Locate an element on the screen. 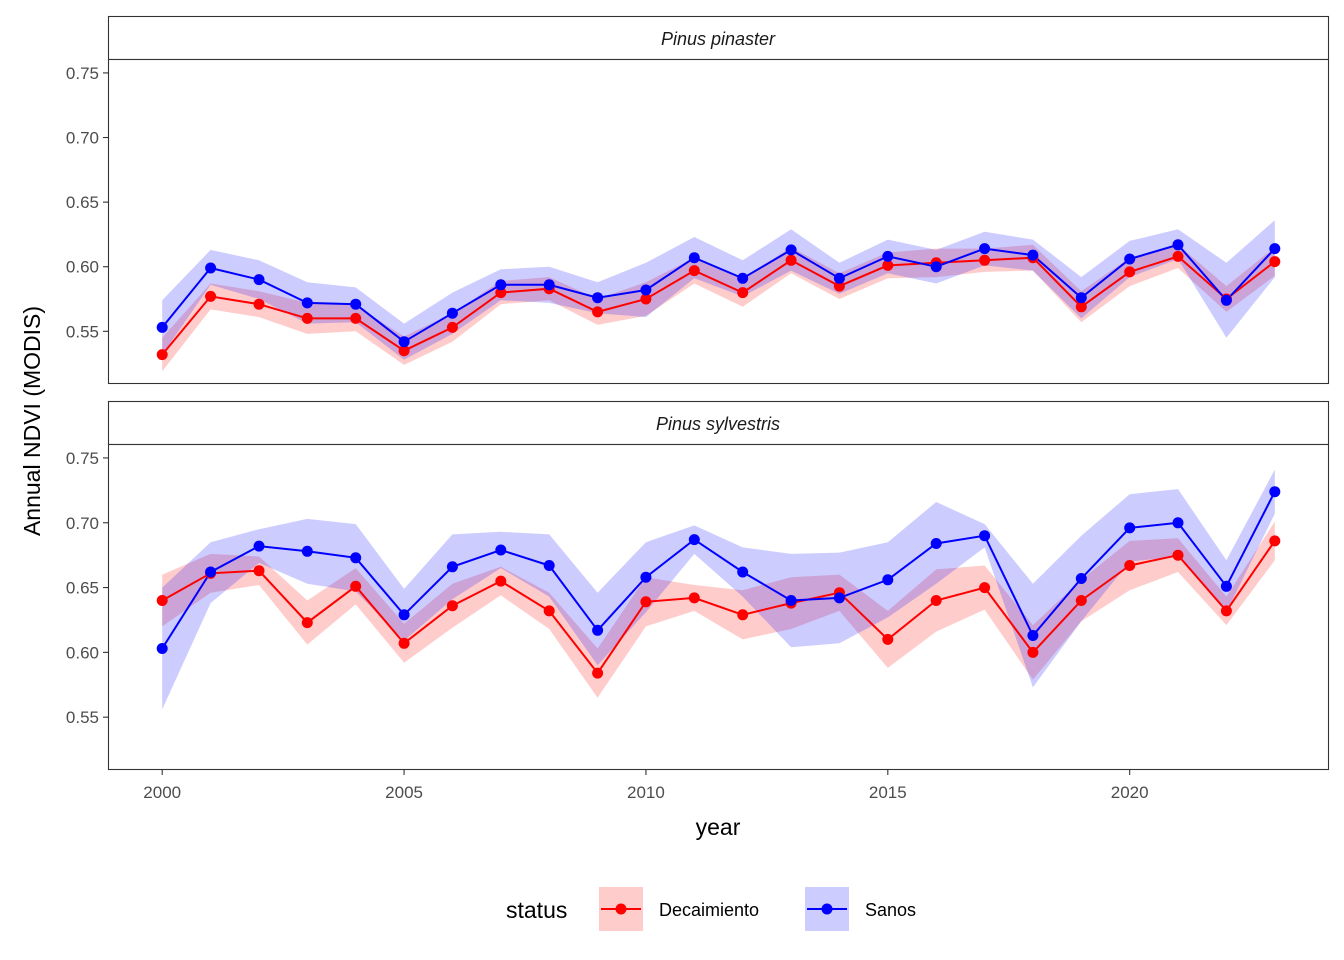 The width and height of the screenshot is (1344, 960). series-points is located at coordinates (718, 300).